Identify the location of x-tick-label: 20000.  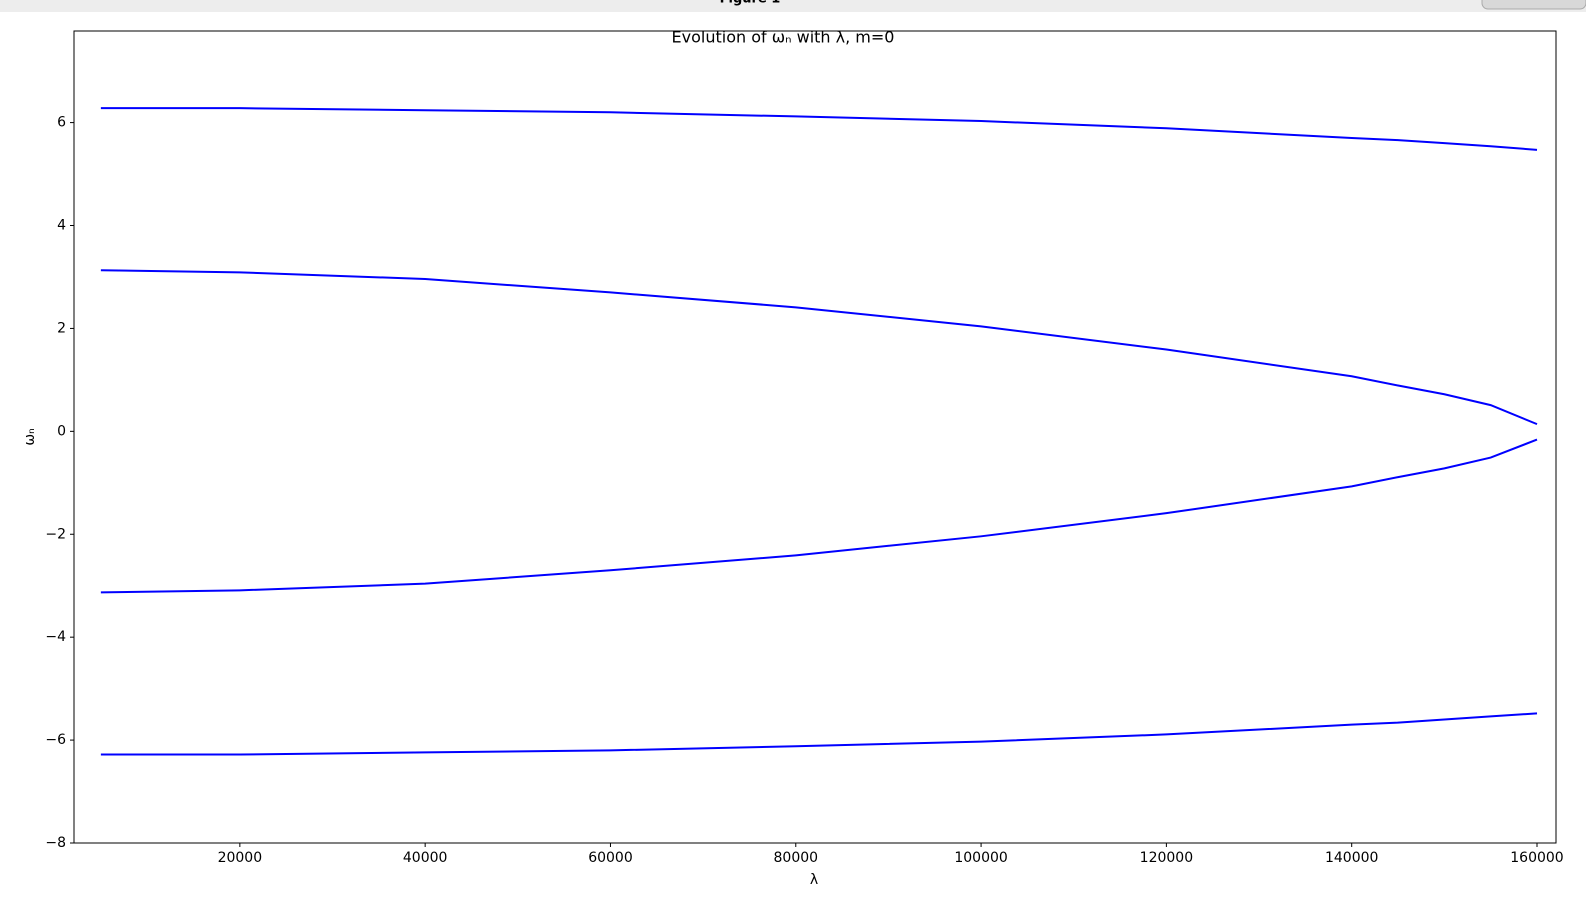
(240, 858).